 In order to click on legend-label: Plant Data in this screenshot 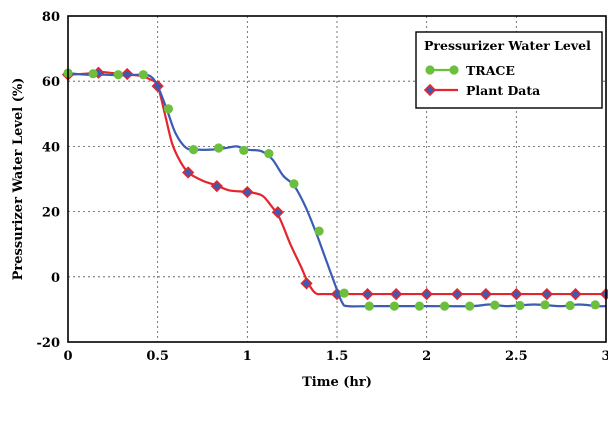, I will do `click(503, 90)`.